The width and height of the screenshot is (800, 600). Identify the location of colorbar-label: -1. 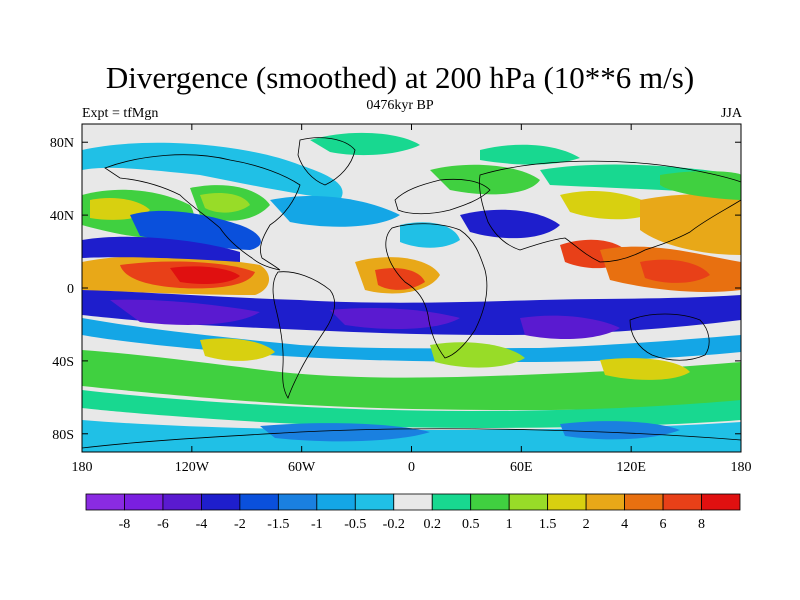
(317, 524).